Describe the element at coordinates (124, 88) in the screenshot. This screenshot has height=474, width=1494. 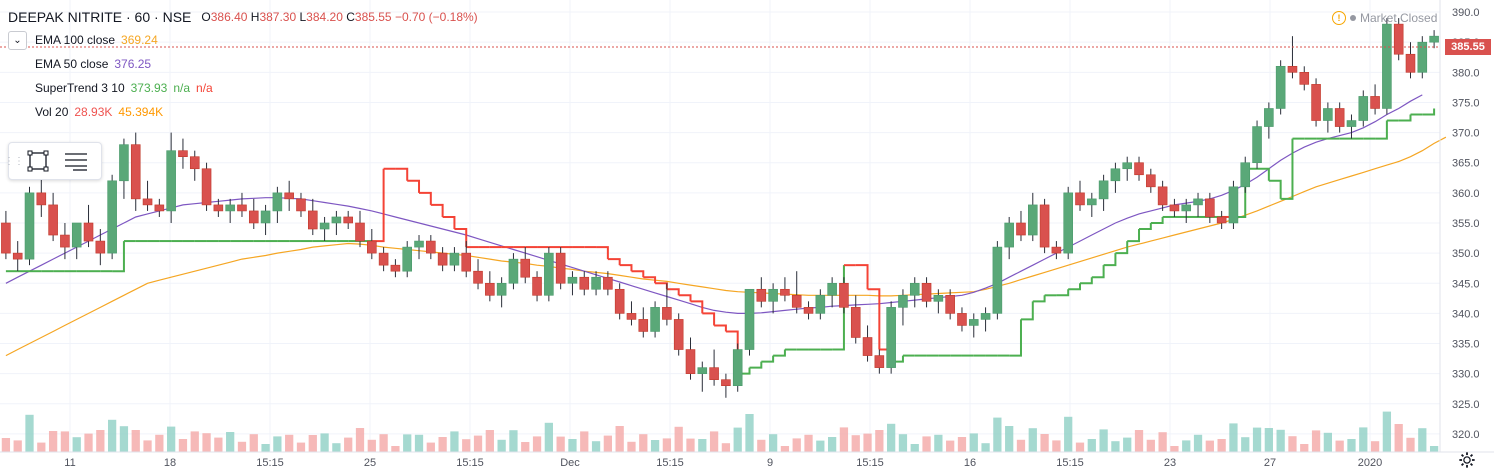
I see `legend-supertrend: SuperTrend 3 10 373.93 n/a n/a` at that location.